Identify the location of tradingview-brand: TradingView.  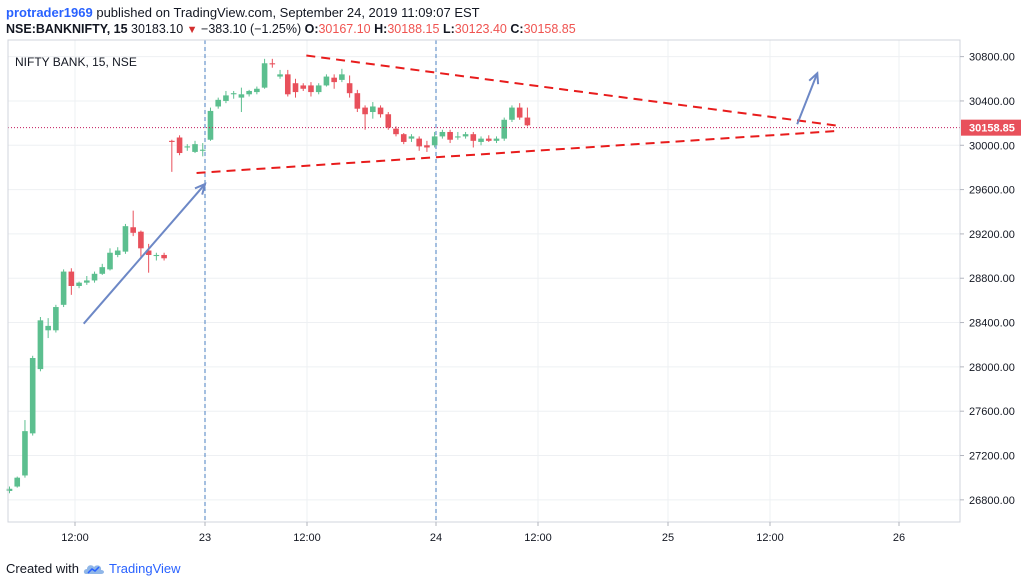
(144, 568).